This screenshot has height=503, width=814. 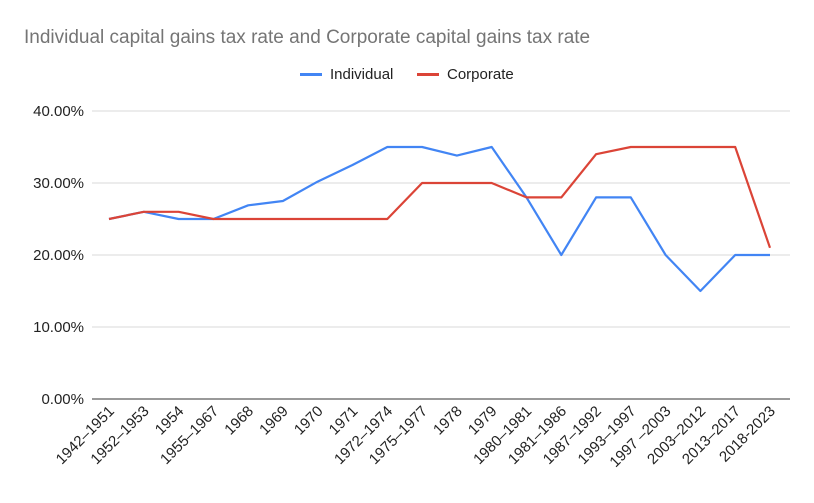 I want to click on y-tick-label: 40.00%, so click(x=58, y=111).